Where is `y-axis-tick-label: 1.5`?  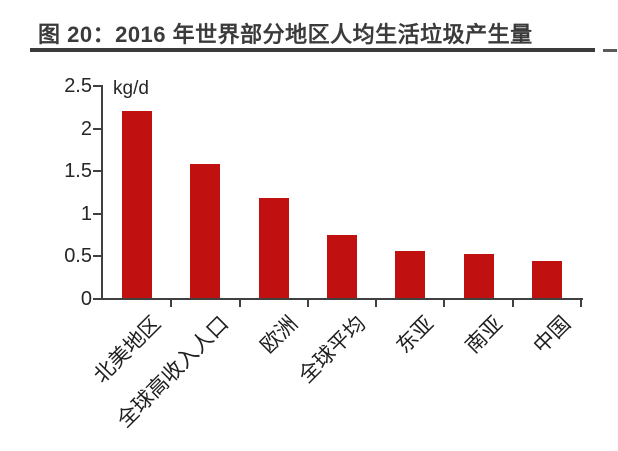
y-axis-tick-label: 1.5 is located at coordinates (78, 171).